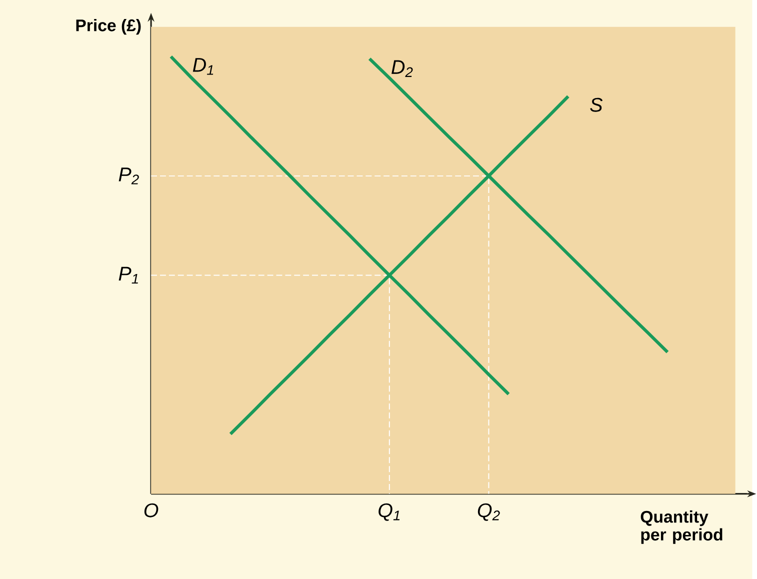 This screenshot has width=757, height=579. Describe the element at coordinates (596, 105) in the screenshot. I see `series-label: S` at that location.